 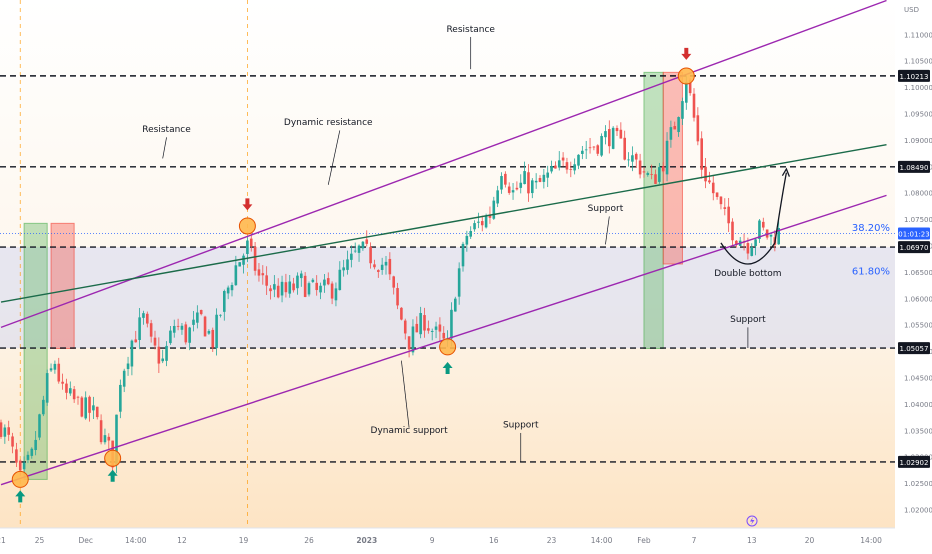 I want to click on time-tick-label: 14:00, so click(x=871, y=540).